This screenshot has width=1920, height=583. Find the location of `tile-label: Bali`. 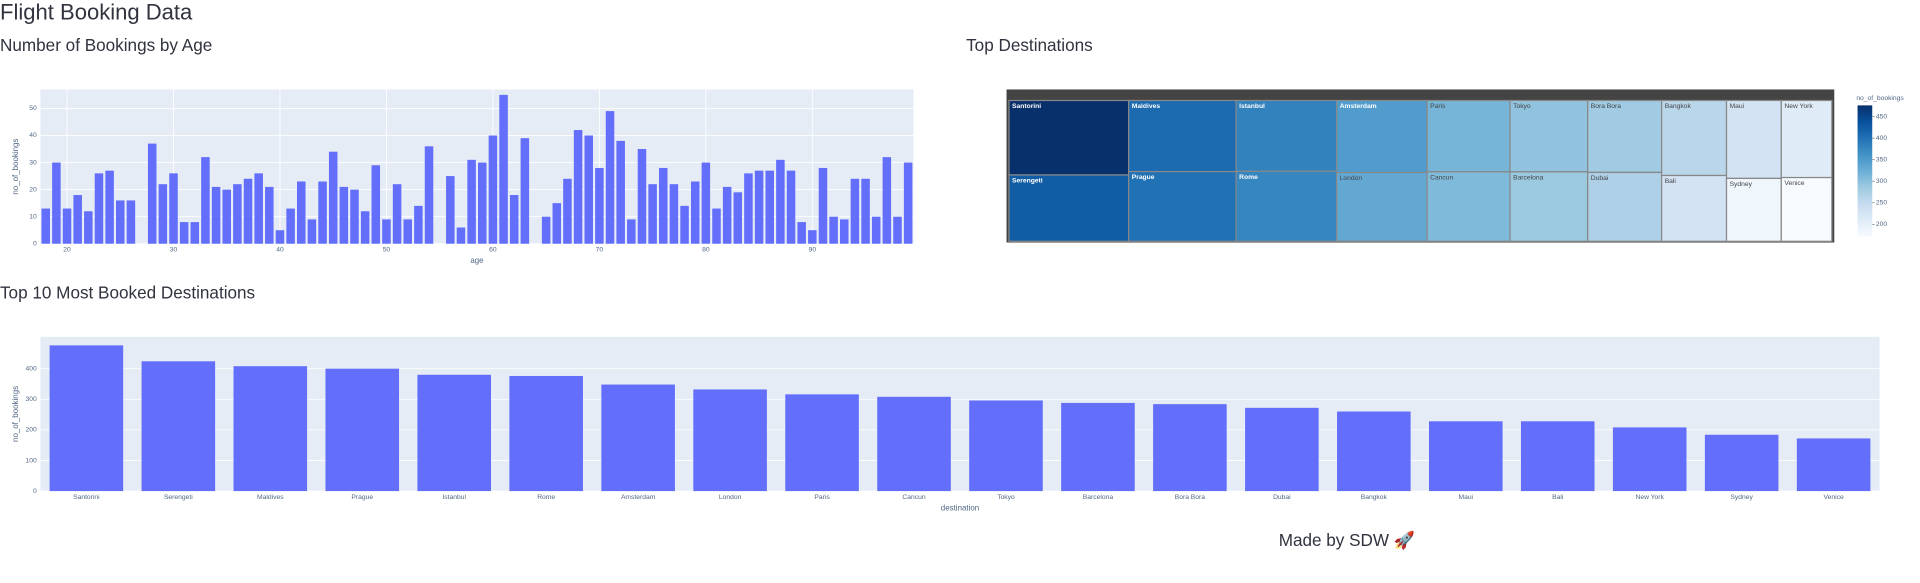

tile-label: Bali is located at coordinates (1671, 181).